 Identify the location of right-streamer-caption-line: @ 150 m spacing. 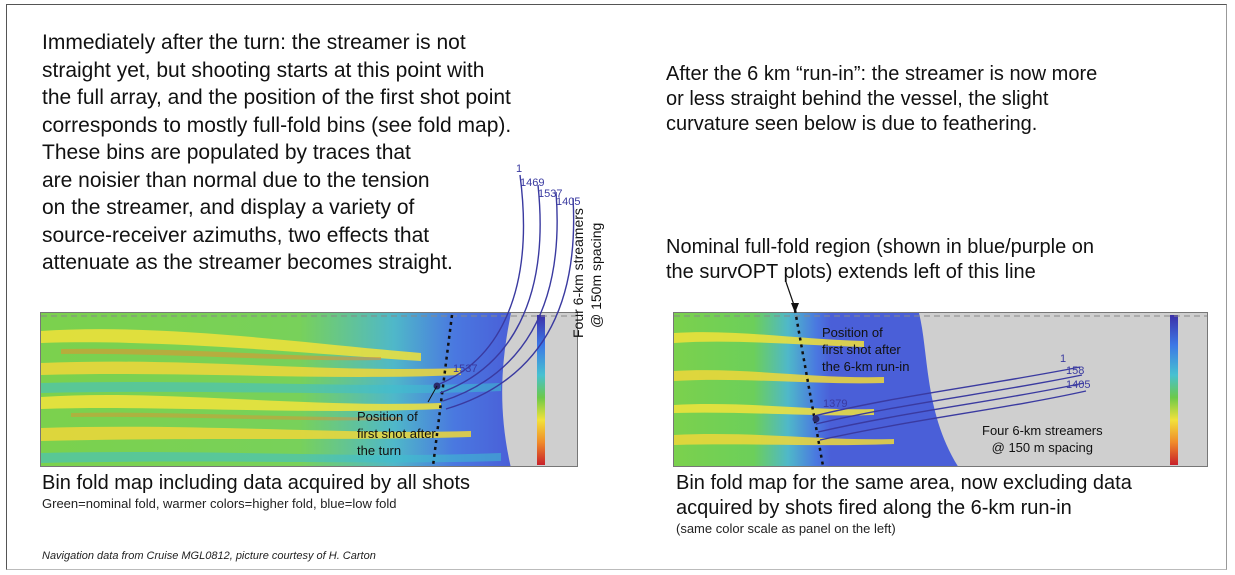
(1042, 447).